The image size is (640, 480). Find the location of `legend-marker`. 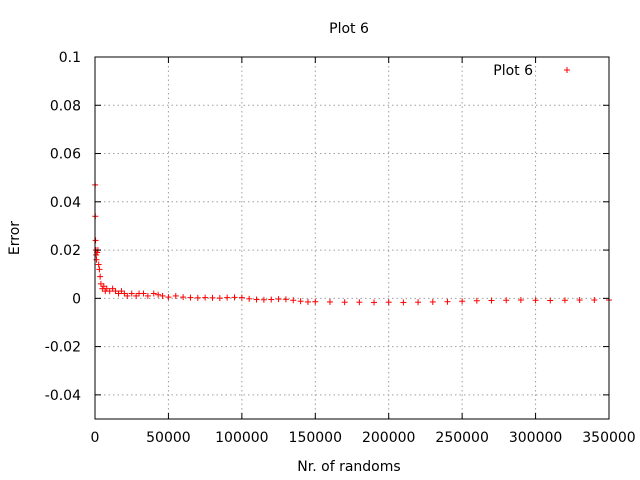

legend-marker is located at coordinates (567, 70).